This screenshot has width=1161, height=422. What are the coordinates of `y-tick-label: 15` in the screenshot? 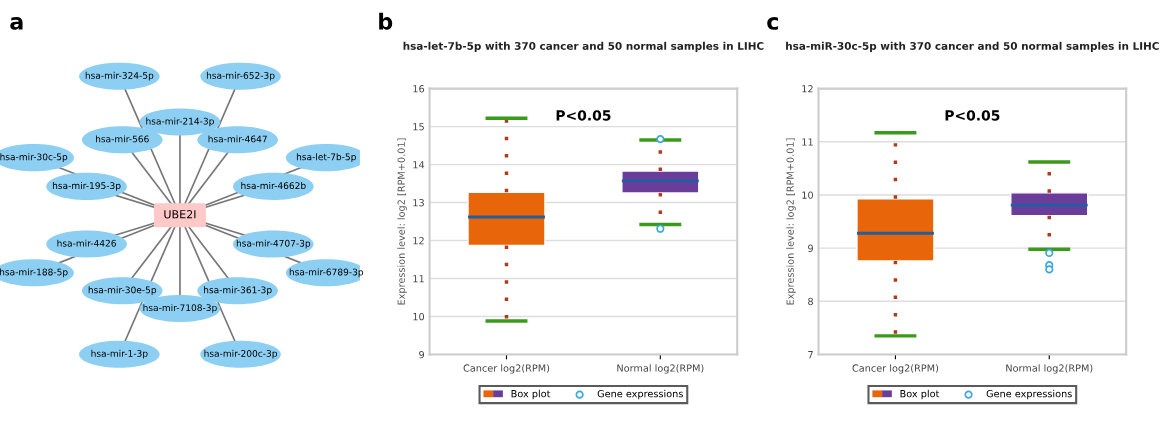 It's located at (418, 127).